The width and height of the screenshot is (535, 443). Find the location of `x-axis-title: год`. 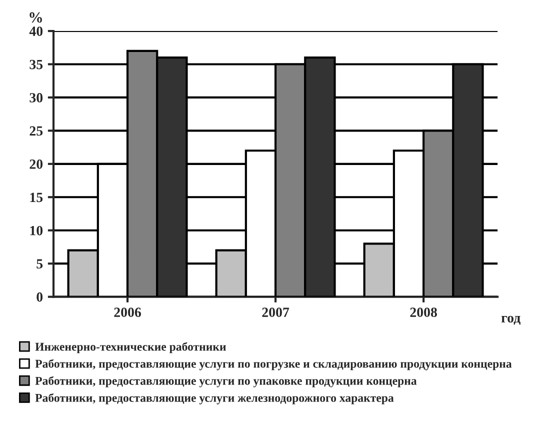

x-axis-title: год is located at coordinates (510, 320).